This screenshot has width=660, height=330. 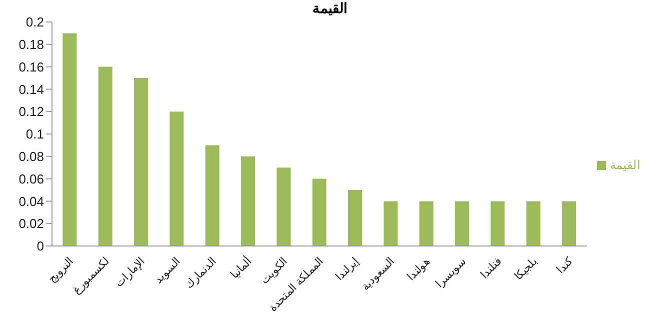 I want to click on y-tick-label: 0.14, so click(x=31, y=89).